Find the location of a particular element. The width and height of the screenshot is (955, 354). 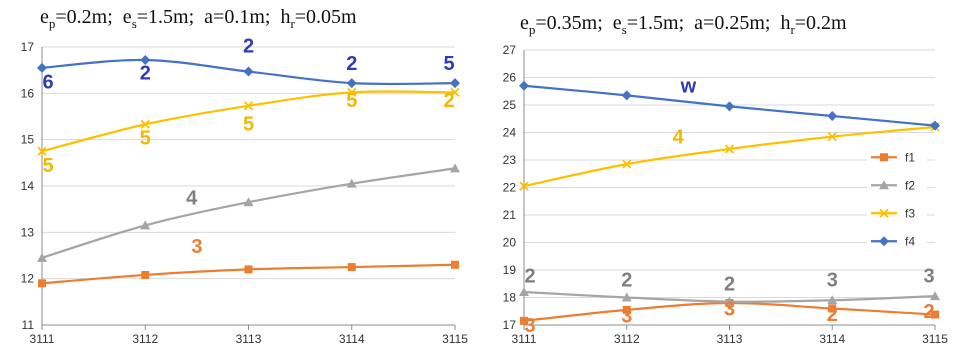

legend-label-f2: f2 is located at coordinates (910, 185).